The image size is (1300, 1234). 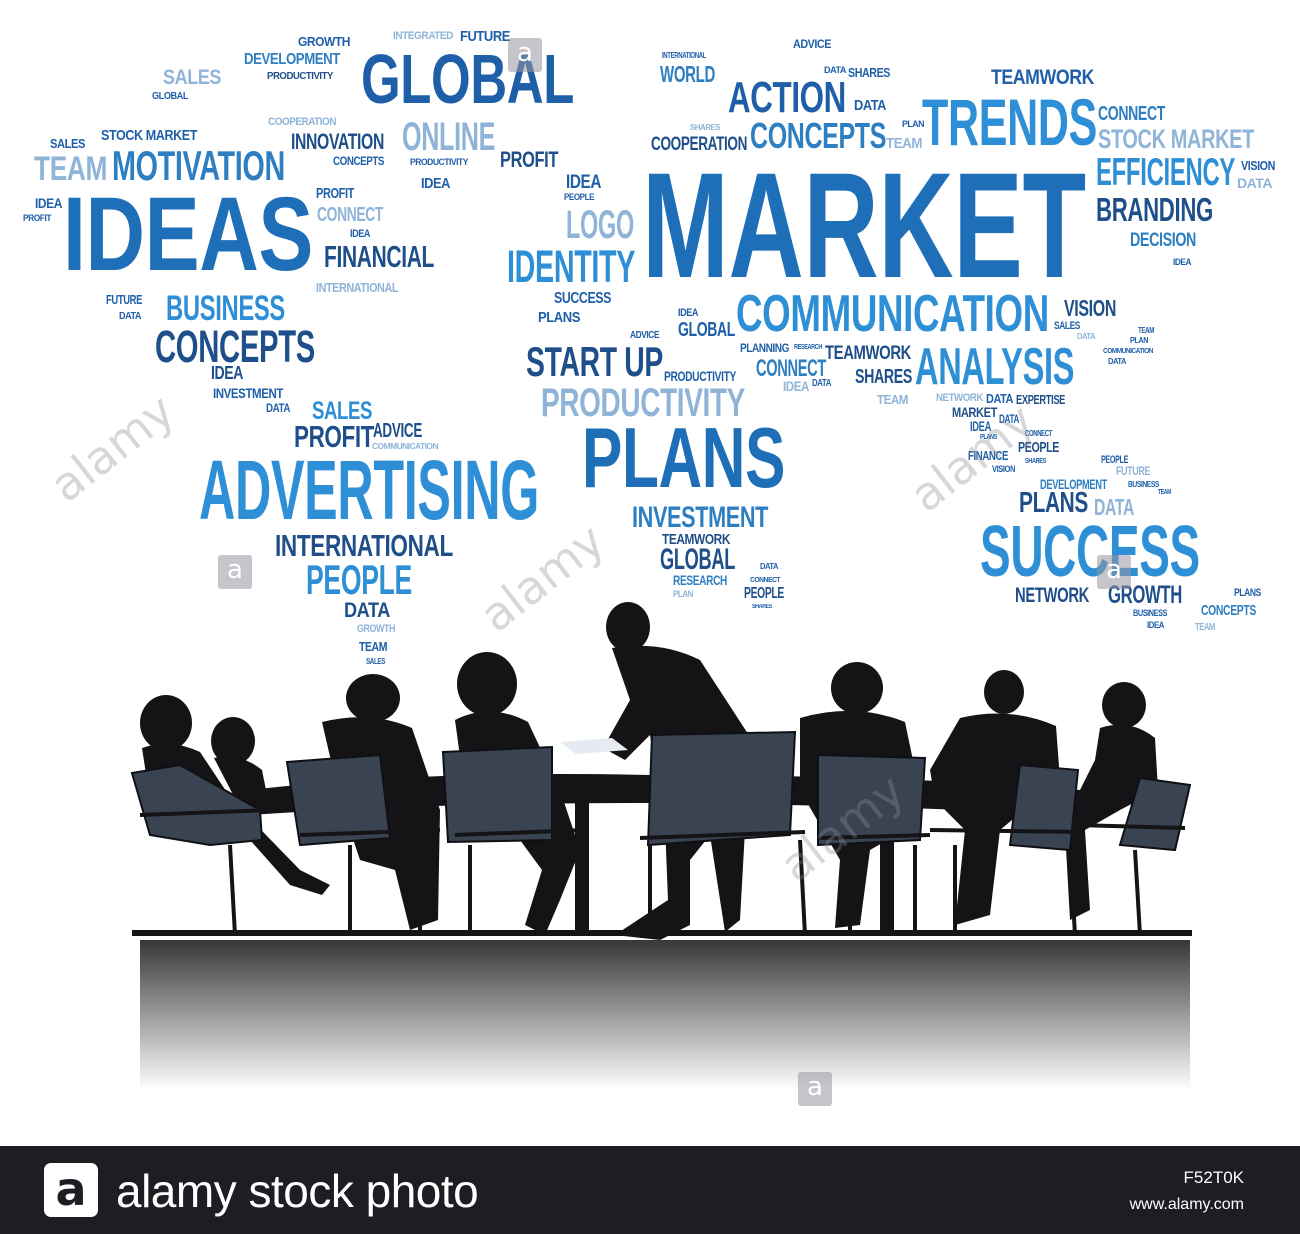 I want to click on floor-line, so click(x=662, y=933).